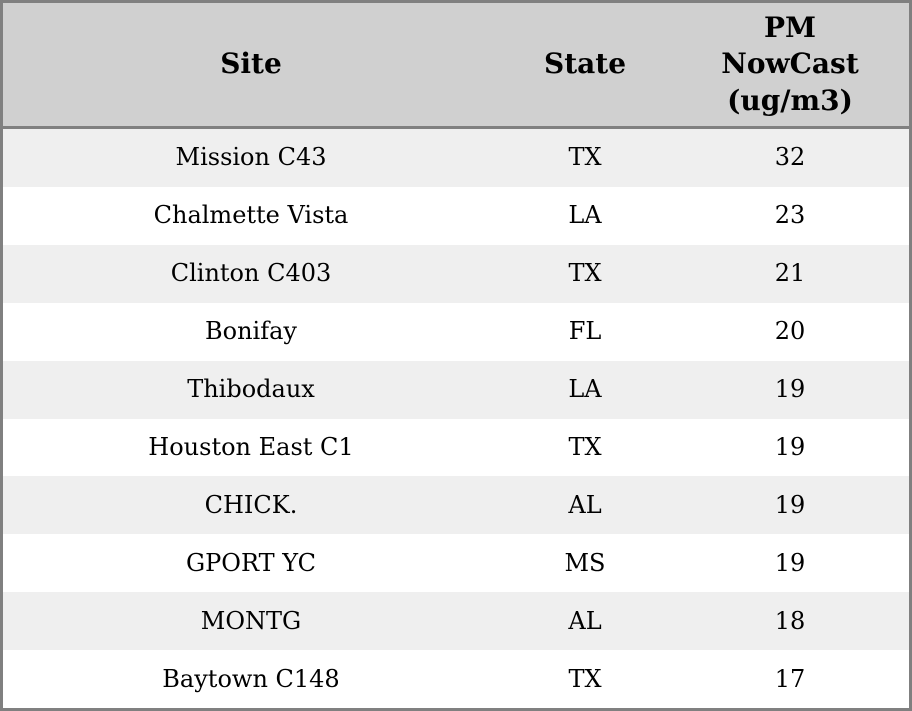 The width and height of the screenshot is (912, 711). What do you see at coordinates (456, 447) in the screenshot?
I see `table-row: Houston East C1 TX 19` at bounding box center [456, 447].